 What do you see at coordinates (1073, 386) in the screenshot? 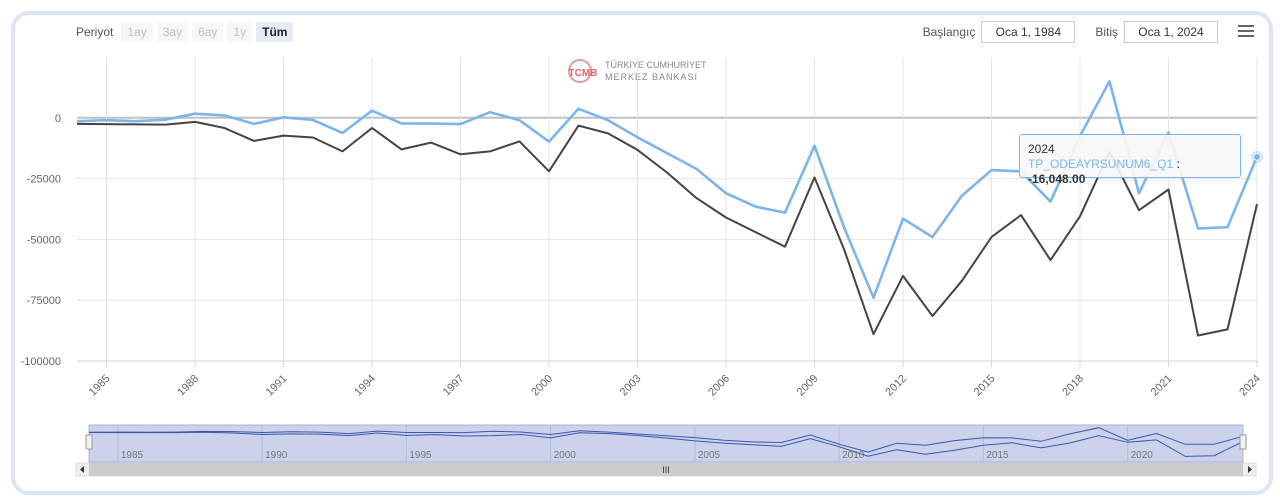
I see `x-tick-label: 2018` at bounding box center [1073, 386].